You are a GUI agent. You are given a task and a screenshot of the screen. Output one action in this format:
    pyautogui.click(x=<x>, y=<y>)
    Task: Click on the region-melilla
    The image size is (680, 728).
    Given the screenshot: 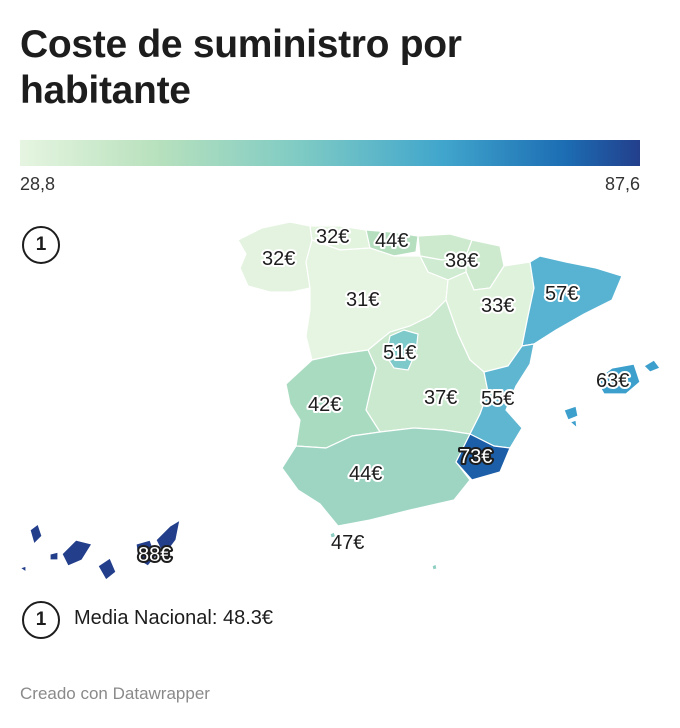 What is the action you would take?
    pyautogui.click(x=434, y=567)
    